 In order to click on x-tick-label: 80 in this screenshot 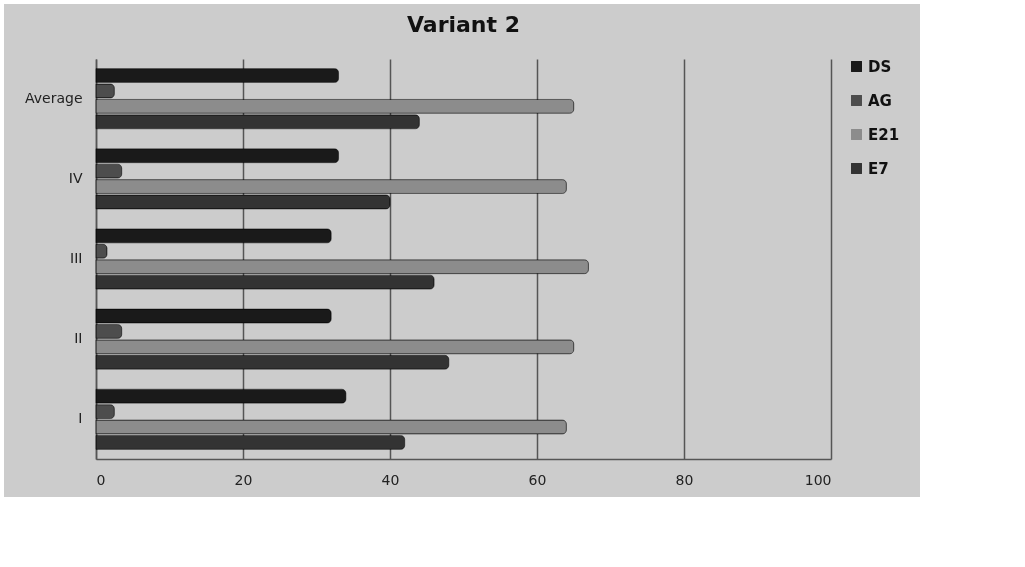, I will do `click(684, 479)`.